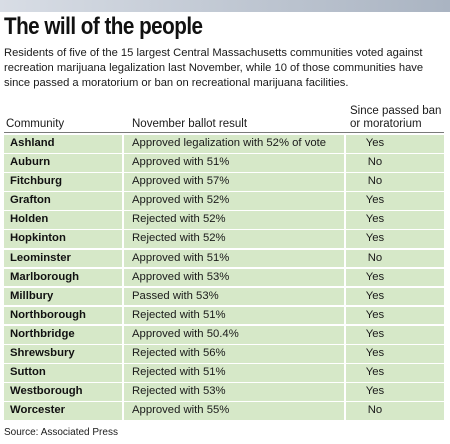 The image size is (450, 444). What do you see at coordinates (185, 333) in the screenshot?
I see `cell-ballot-result: Approved with 50.4%` at bounding box center [185, 333].